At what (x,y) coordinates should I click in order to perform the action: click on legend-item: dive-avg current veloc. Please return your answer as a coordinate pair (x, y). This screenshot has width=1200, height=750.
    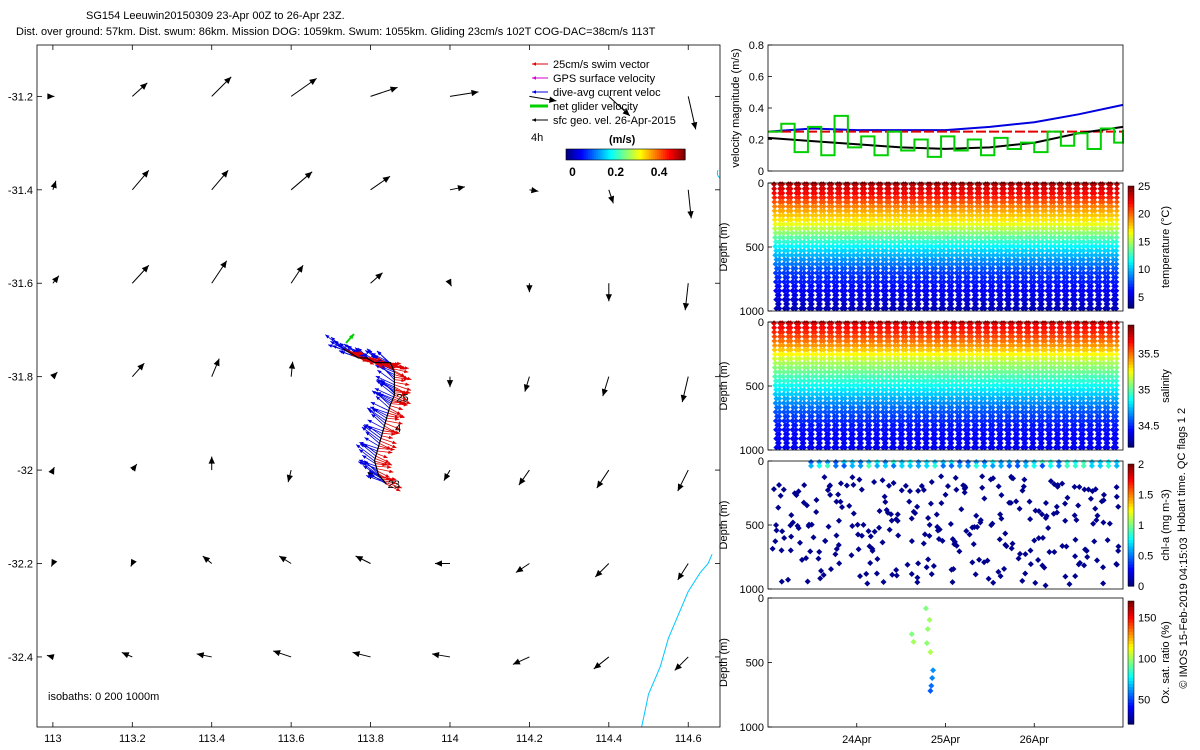
    Looking at the image, I should click on (596, 93).